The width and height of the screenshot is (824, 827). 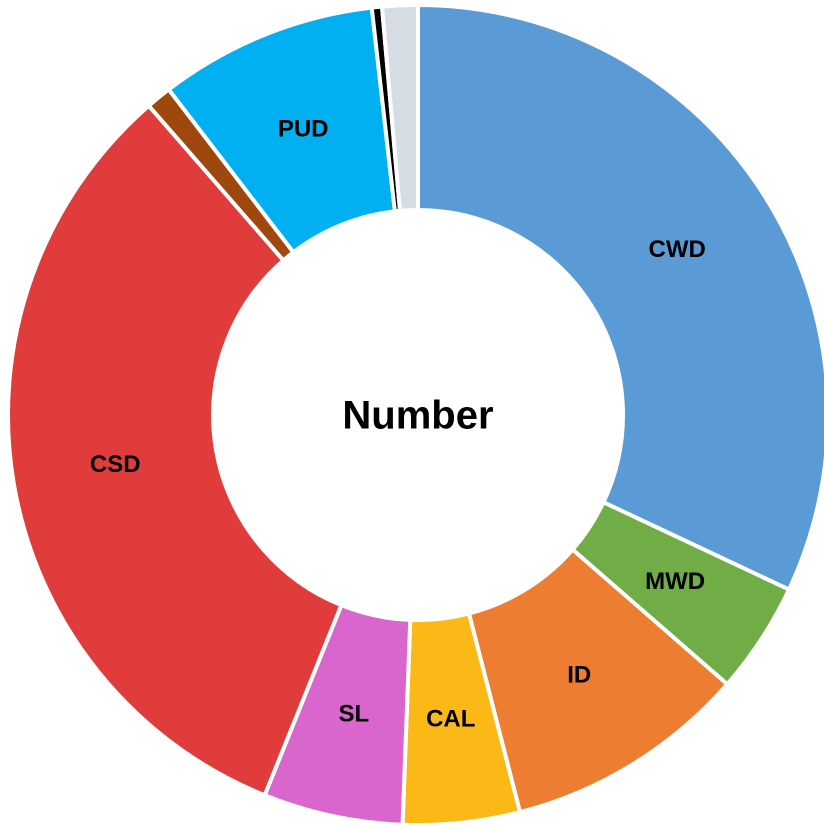 What do you see at coordinates (417, 416) in the screenshot?
I see `chart-title: Number` at bounding box center [417, 416].